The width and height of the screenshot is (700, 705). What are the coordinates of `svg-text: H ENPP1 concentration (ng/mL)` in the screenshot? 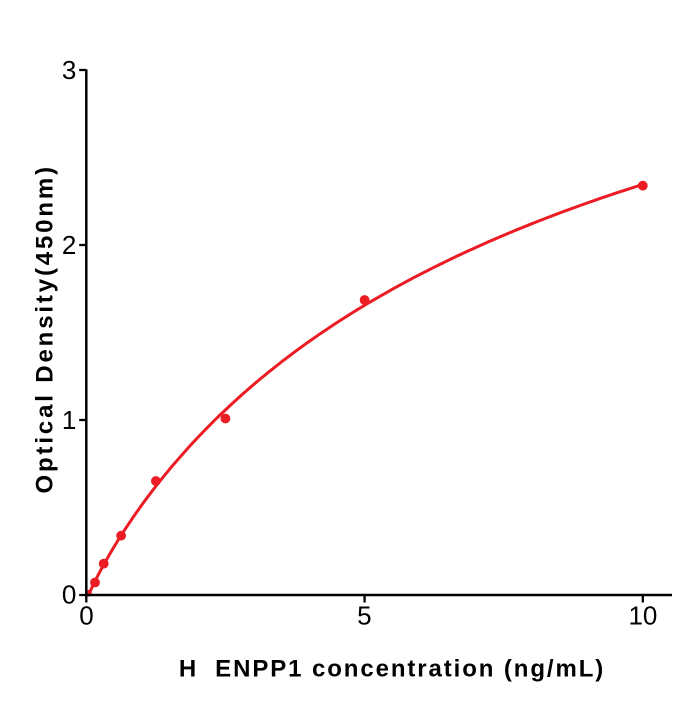 It's located at (392, 669).